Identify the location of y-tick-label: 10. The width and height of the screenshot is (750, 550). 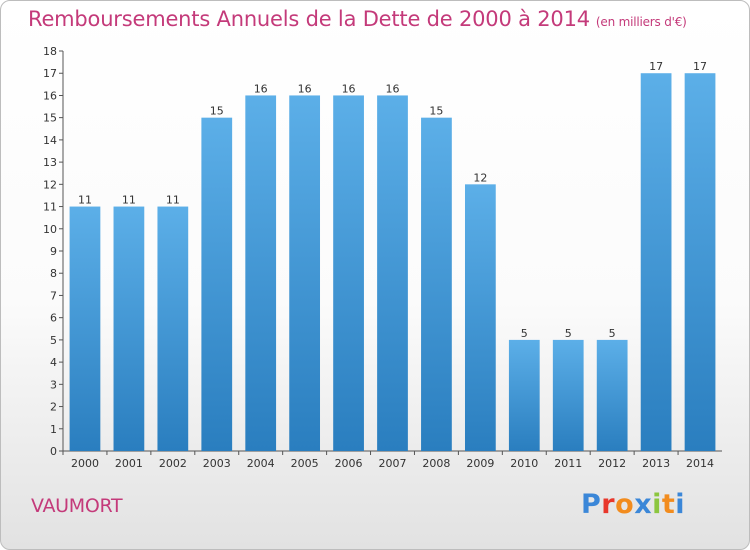
(50, 229).